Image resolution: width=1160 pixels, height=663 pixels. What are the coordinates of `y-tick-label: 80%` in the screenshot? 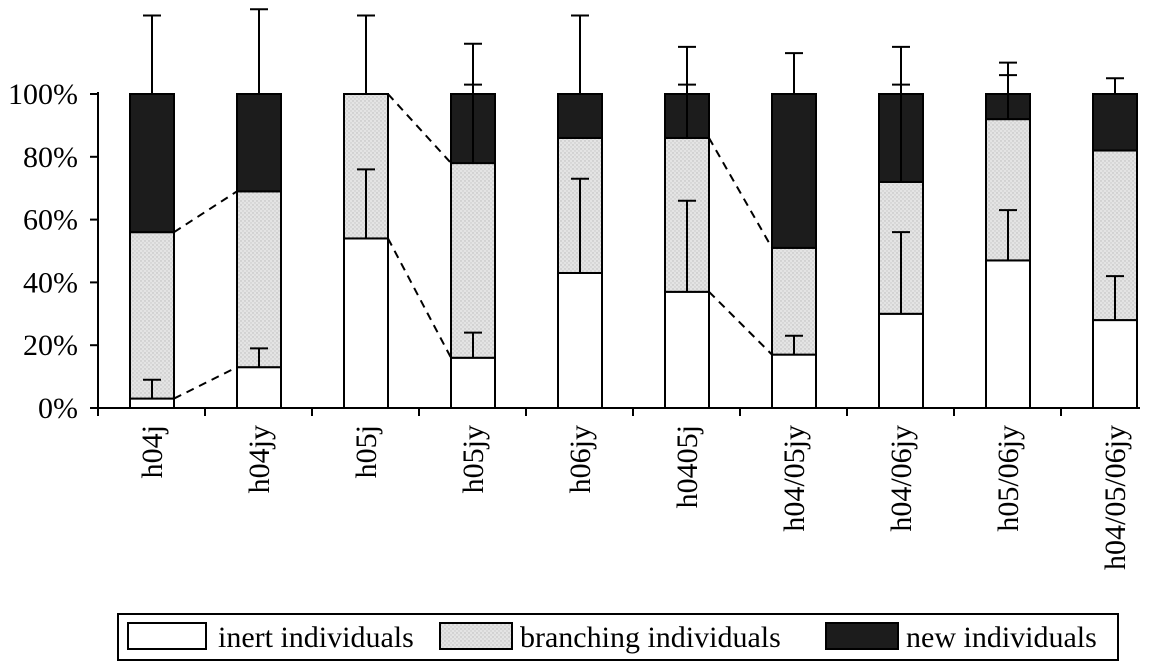 It's located at (50, 157).